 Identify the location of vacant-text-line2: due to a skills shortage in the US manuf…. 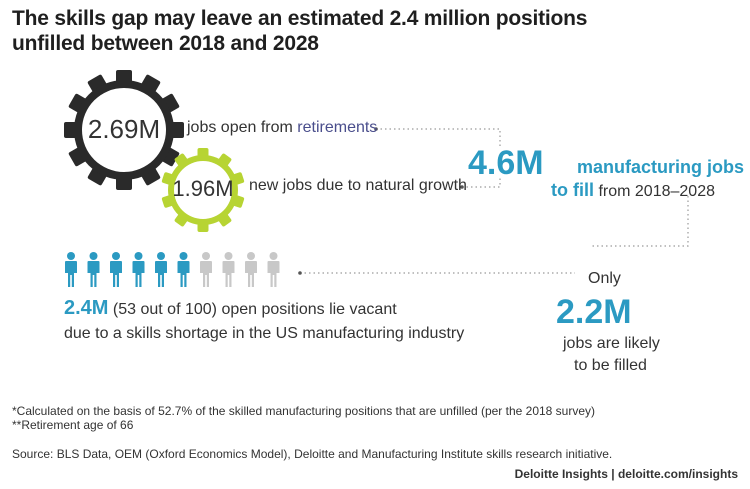
(264, 333).